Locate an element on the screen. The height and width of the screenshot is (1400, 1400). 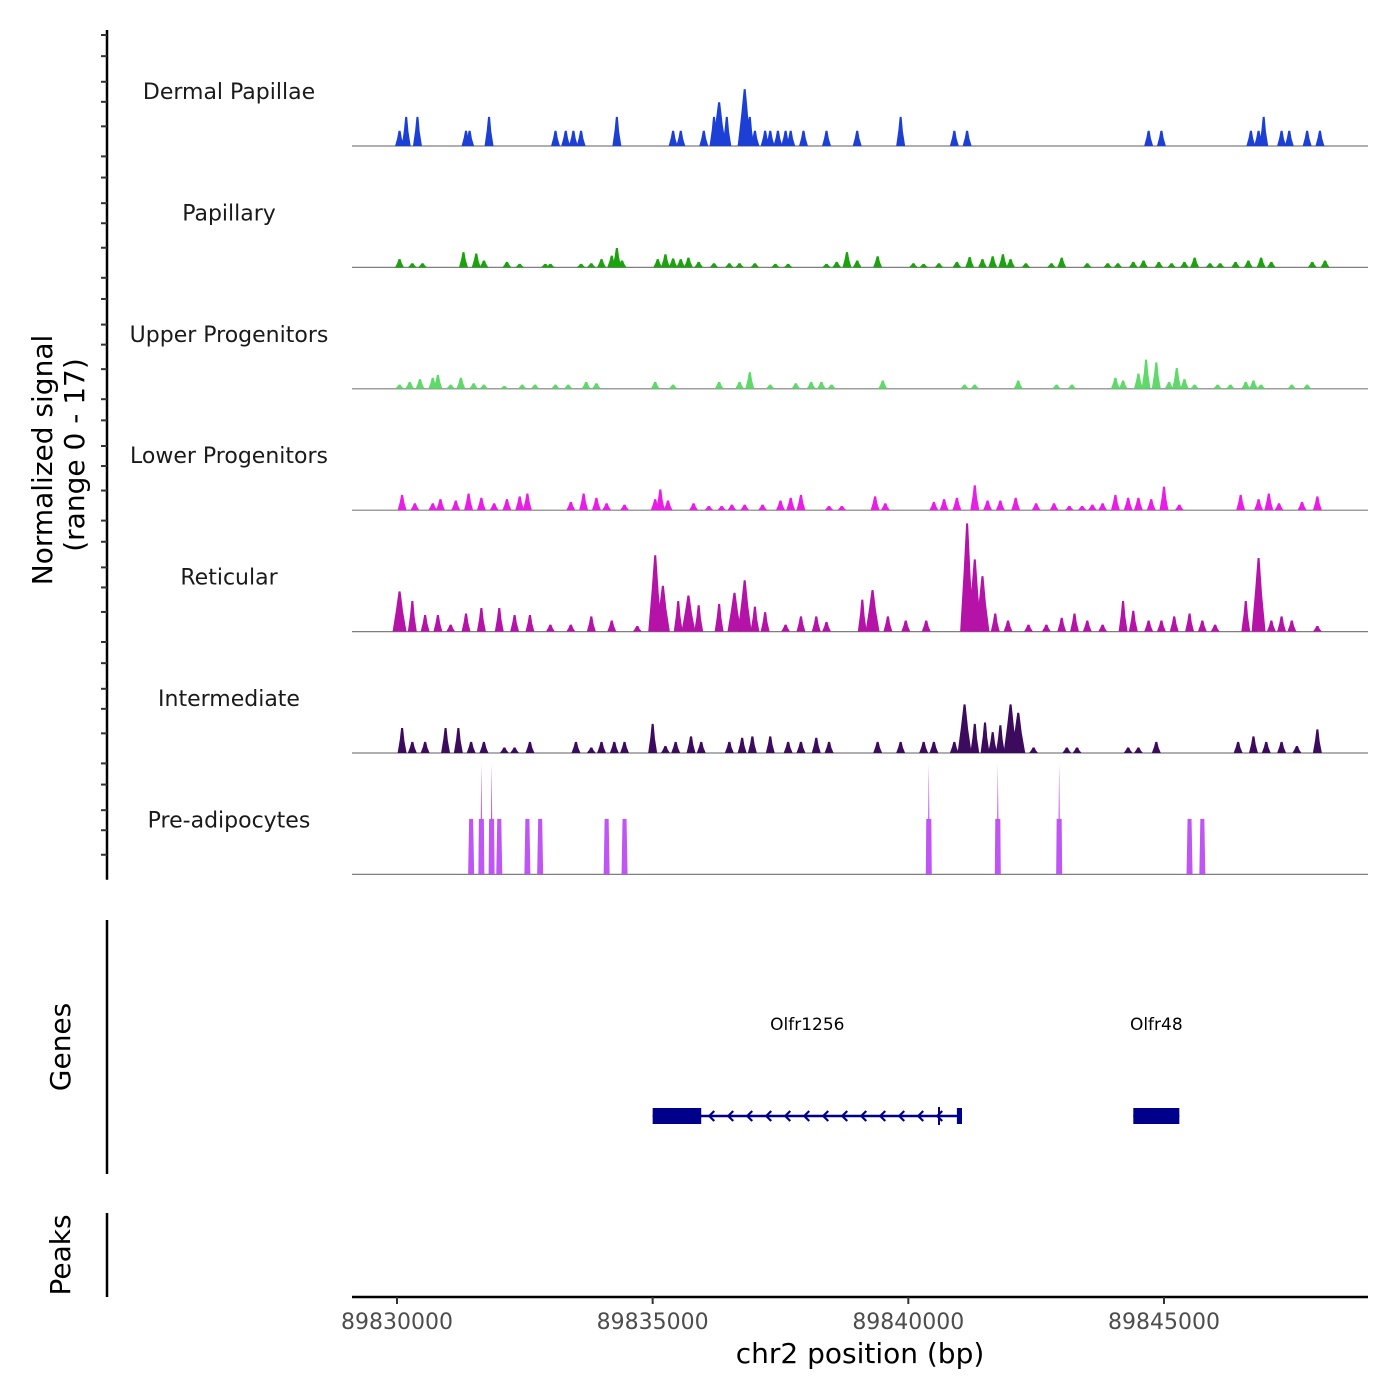
track-label: Dermal Papillae is located at coordinates (229, 92).